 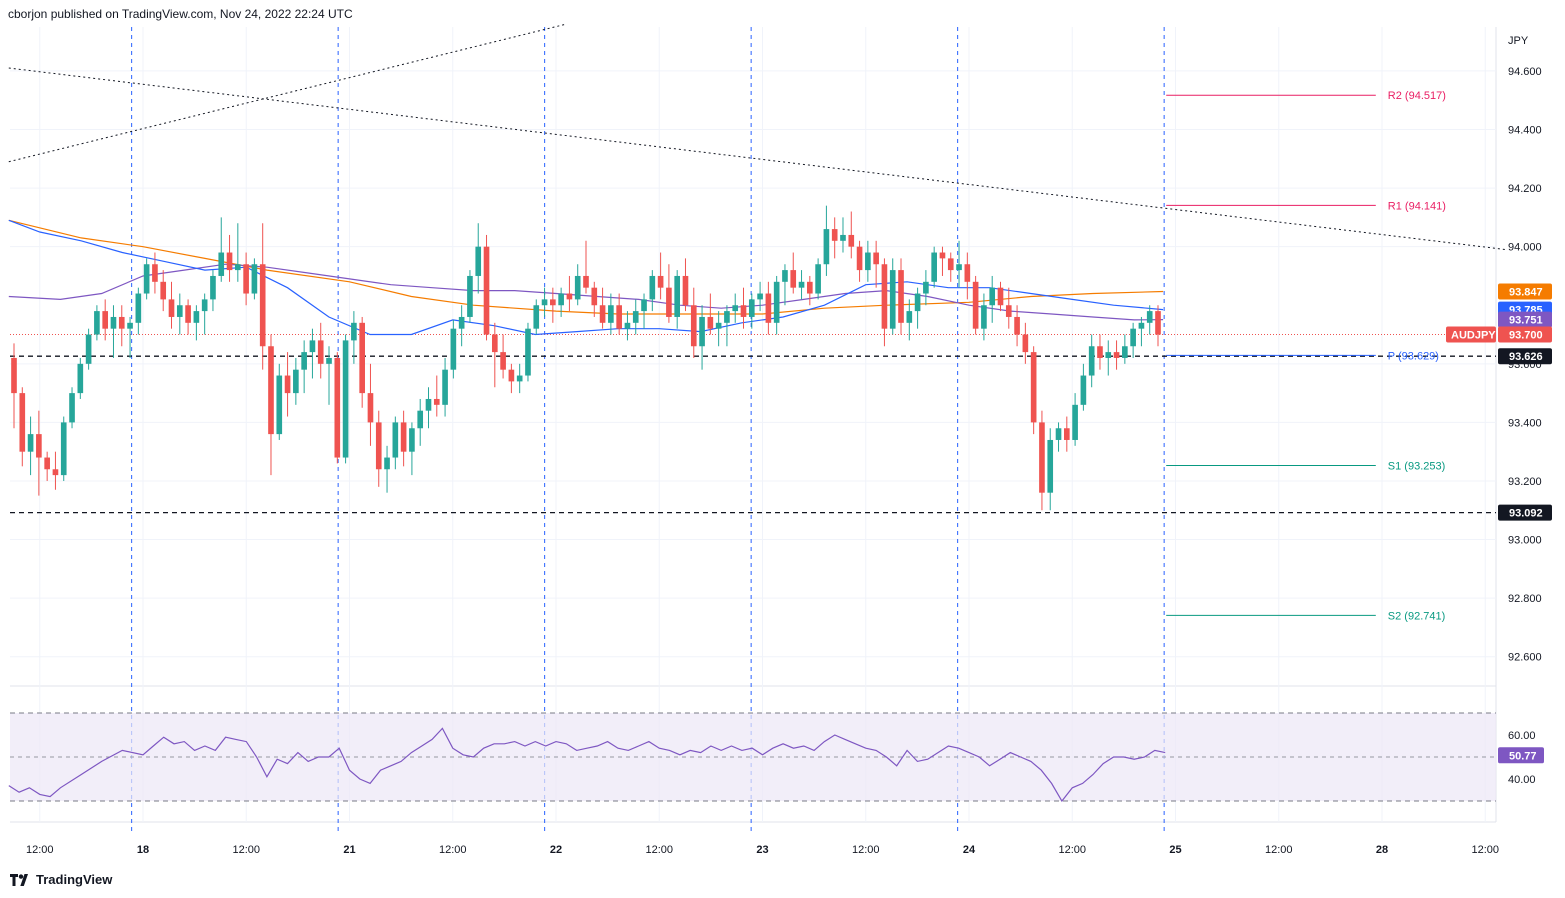 I want to click on sma-blue-line, so click(x=586, y=277).